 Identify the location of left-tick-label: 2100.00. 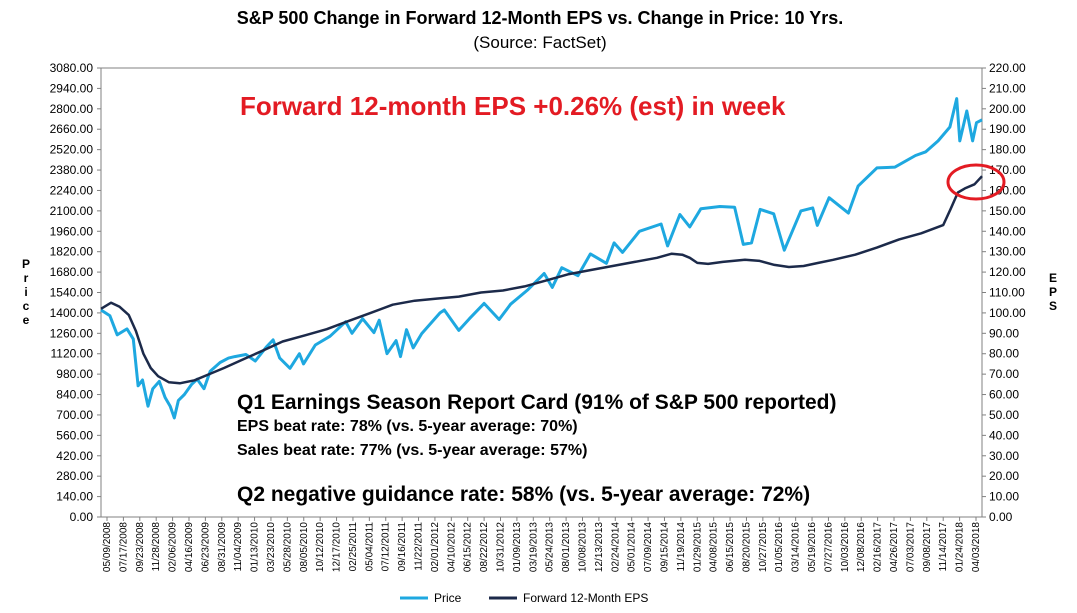
(72, 211).